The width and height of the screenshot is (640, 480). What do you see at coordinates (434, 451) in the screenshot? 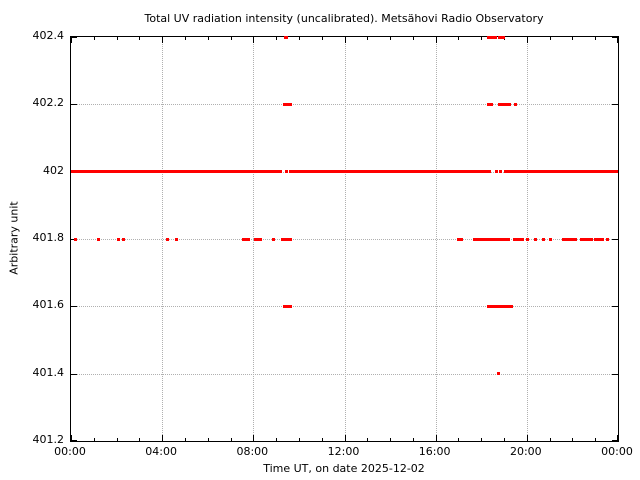
I see `x-tick-label: 16:00` at bounding box center [434, 451].